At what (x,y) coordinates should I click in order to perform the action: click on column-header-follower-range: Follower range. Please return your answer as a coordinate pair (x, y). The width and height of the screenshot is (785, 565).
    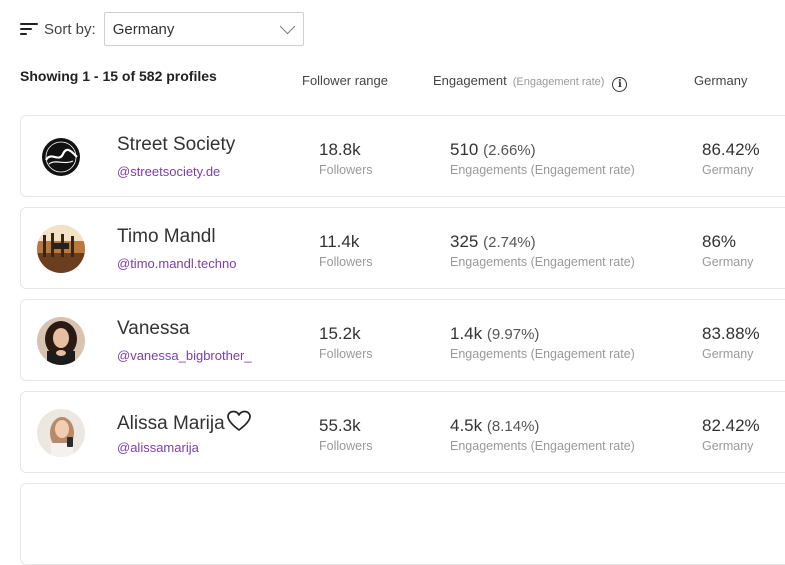
    Looking at the image, I should click on (345, 80).